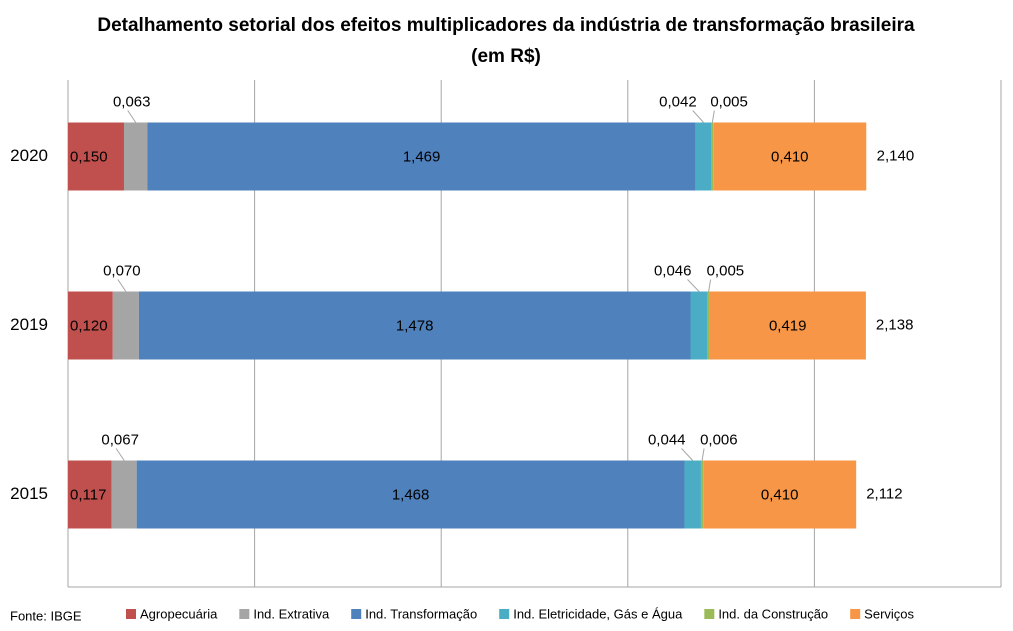  I want to click on source-note: Fonte: IBGE, so click(46, 615).